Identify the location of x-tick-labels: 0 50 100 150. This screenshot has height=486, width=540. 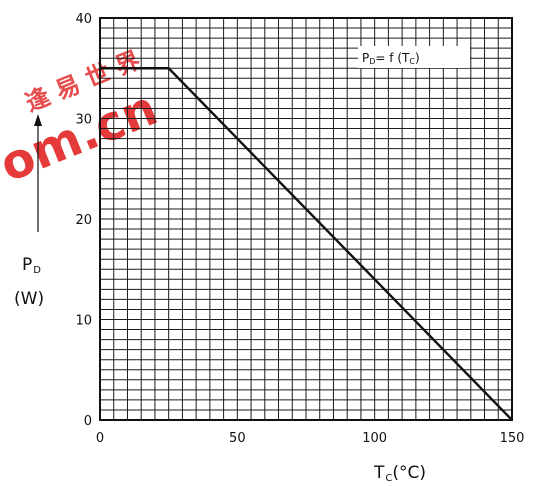
(310, 438).